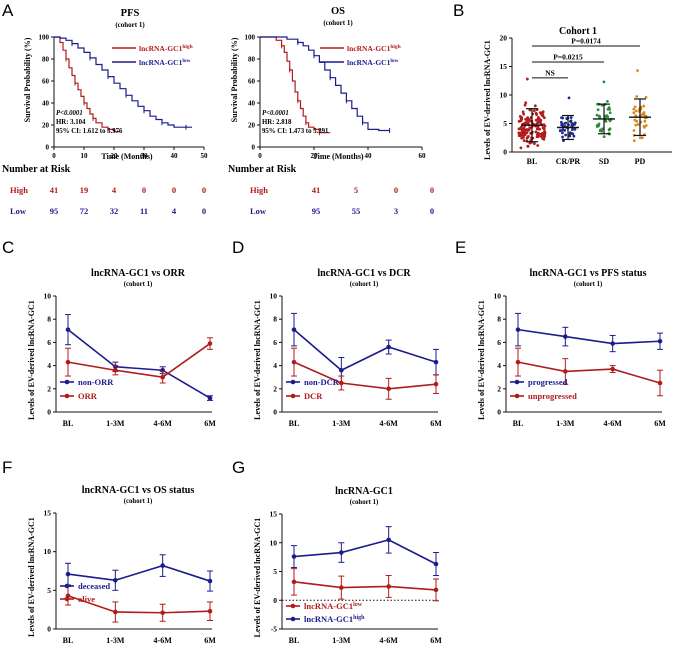 Image resolution: width=685 pixels, height=648 pixels. I want to click on risk-cell-low: 4, so click(174, 211).